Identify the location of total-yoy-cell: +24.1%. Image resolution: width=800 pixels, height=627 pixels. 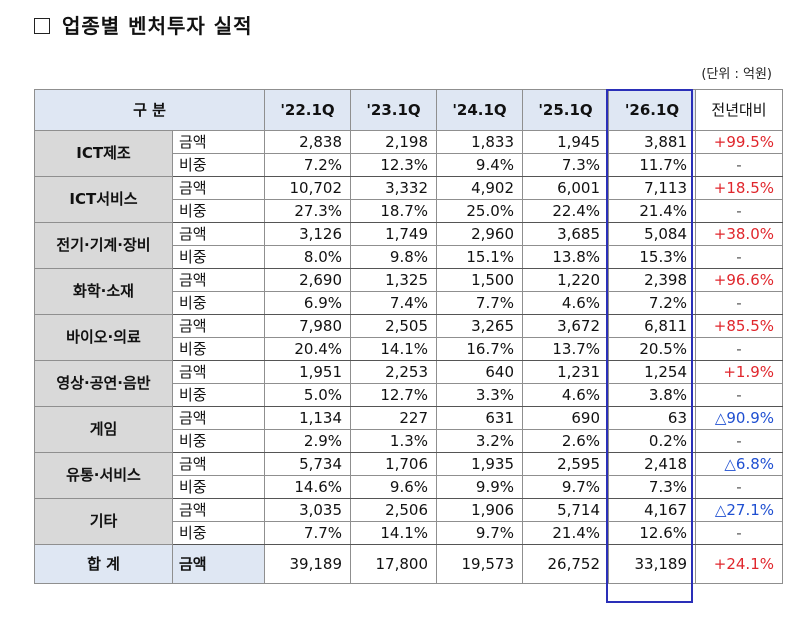
(739, 564).